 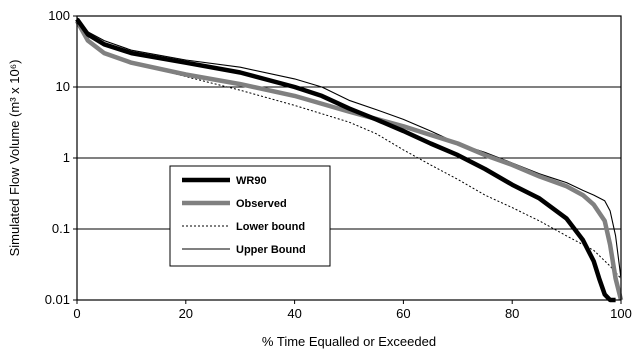 I want to click on legend: WR90 Observed Lower bound Upper Bound, so click(x=250, y=216).